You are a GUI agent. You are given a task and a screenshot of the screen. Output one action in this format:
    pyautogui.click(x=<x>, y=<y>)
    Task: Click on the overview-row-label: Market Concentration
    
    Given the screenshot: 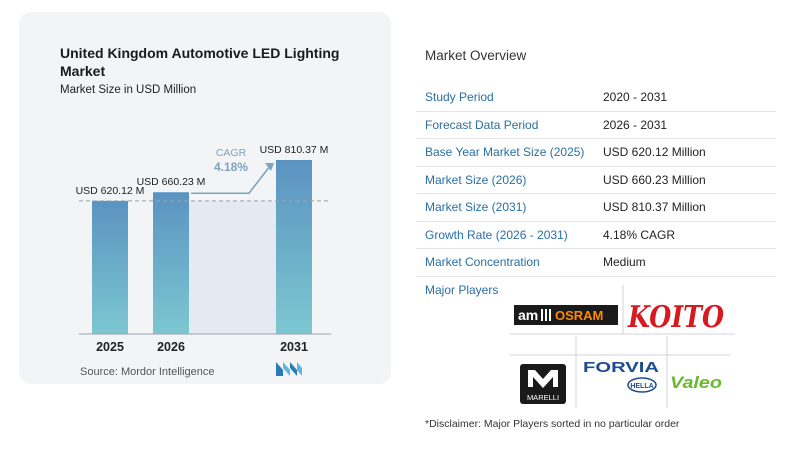 What is the action you would take?
    pyautogui.click(x=500, y=262)
    